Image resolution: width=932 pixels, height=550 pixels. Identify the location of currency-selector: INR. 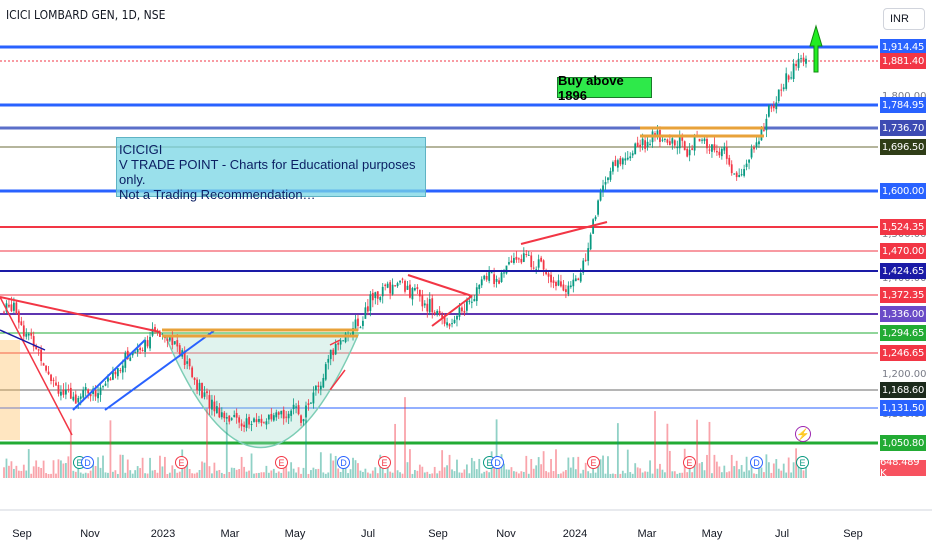
(904, 19).